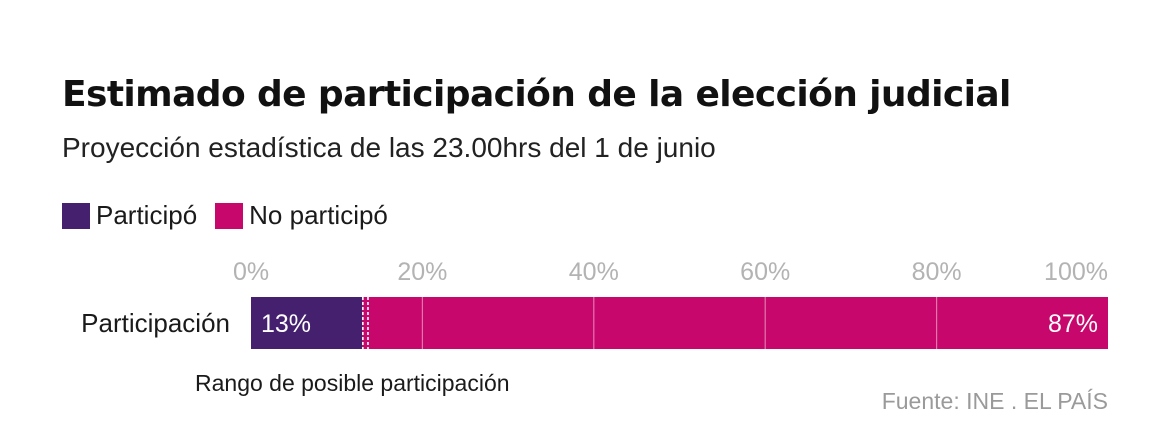  What do you see at coordinates (1076, 272) in the screenshot?
I see `x-tick-label: 100%` at bounding box center [1076, 272].